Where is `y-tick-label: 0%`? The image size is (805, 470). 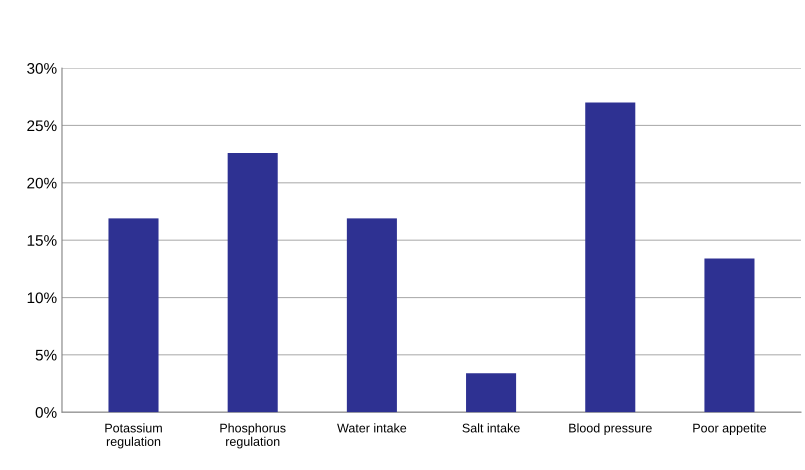 y-tick-label: 0% is located at coordinates (46, 412).